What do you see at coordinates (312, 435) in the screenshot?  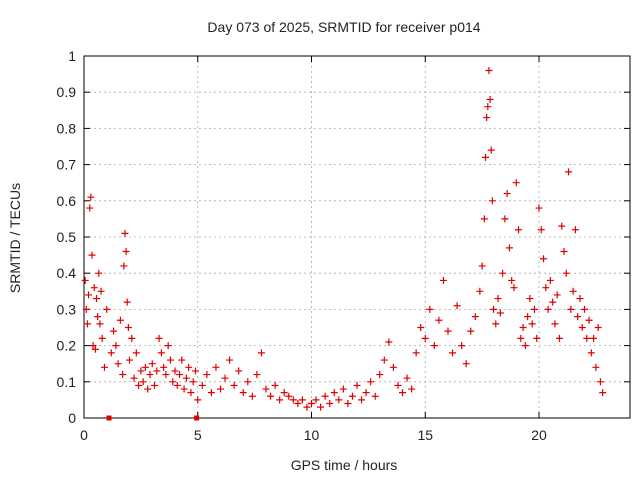 I see `x-tick-label: 10` at bounding box center [312, 435].